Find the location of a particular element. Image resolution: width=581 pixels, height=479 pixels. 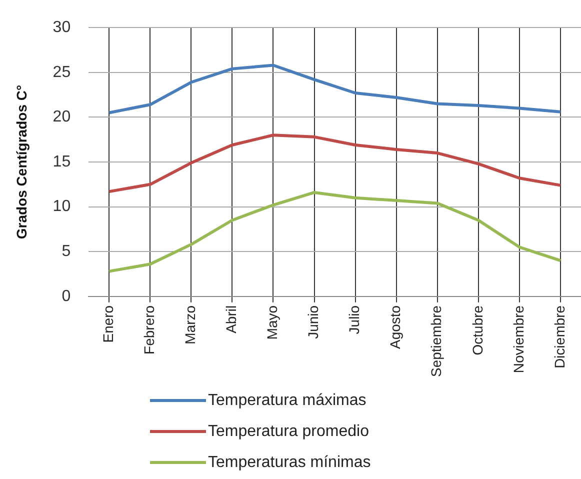

x-tick-label: Mayo is located at coordinates (272, 322).